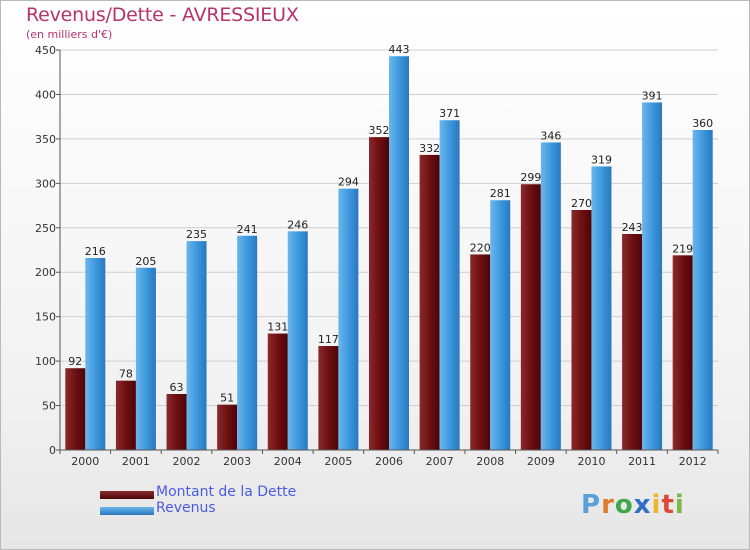  Describe the element at coordinates (633, 505) in the screenshot. I see `proxiti-logo: Proxiti` at that location.